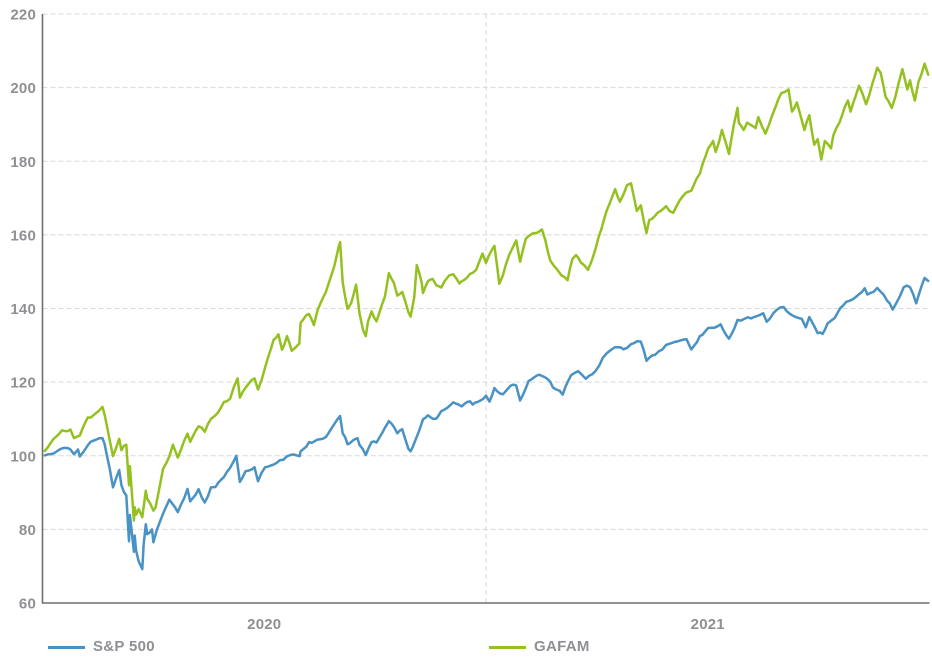 This screenshot has width=932, height=663. I want to click on x-axis-year-label: 2020, so click(264, 624).